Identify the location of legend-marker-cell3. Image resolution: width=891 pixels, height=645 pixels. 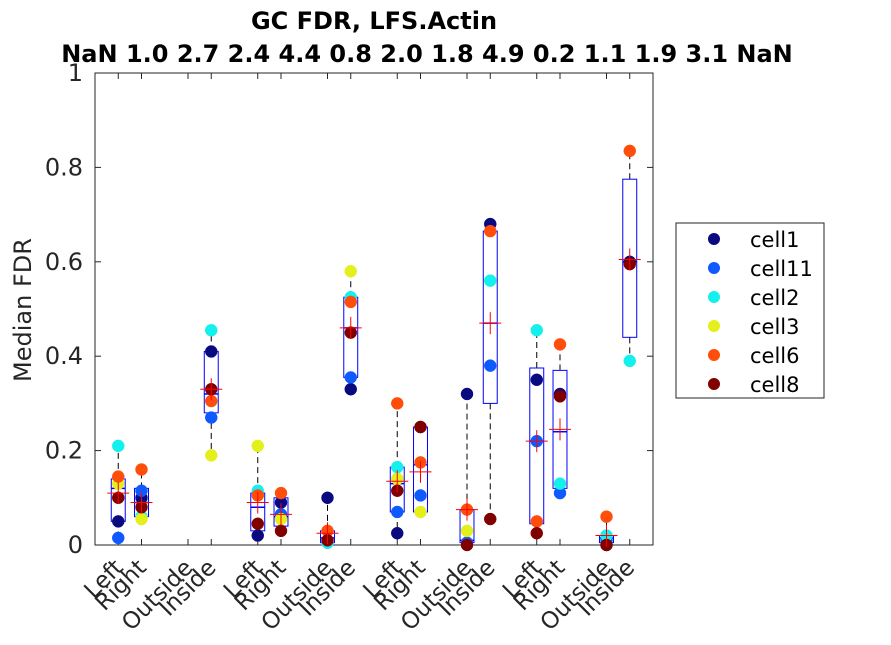
(714, 326).